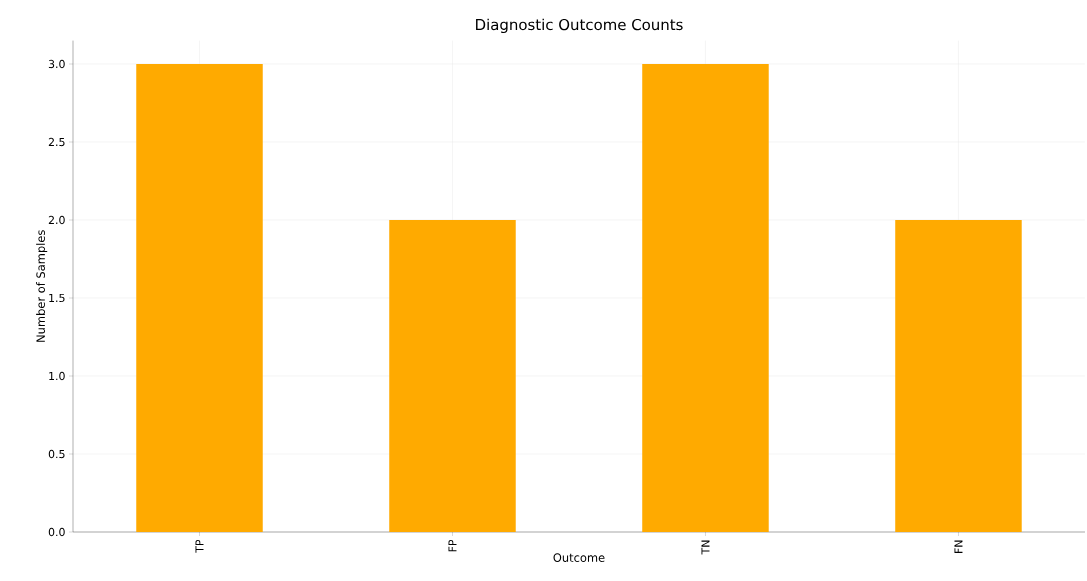  Describe the element at coordinates (199, 546) in the screenshot. I see `x-tick-label: TP` at that location.